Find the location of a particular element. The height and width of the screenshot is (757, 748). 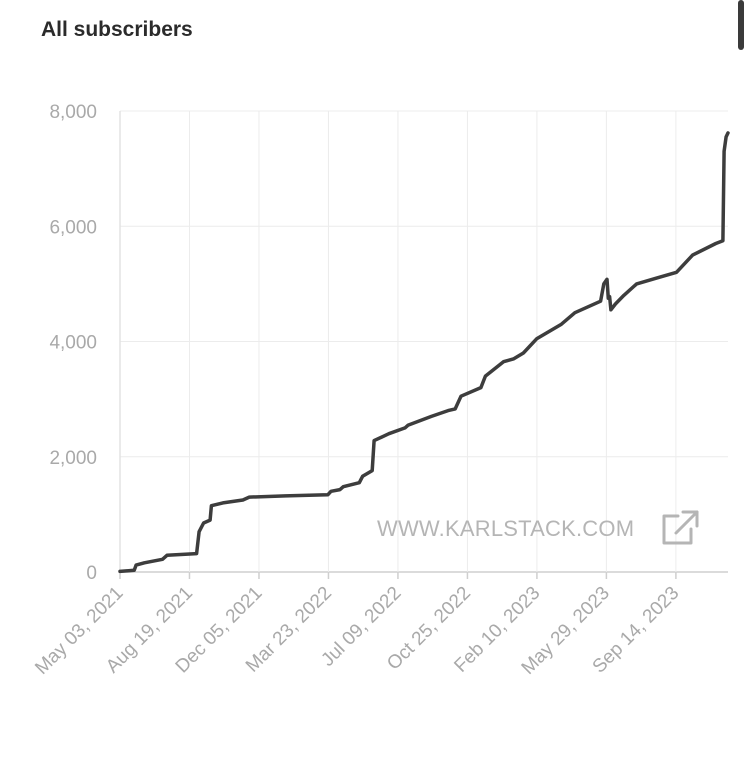

y-tick-label: 4,000 is located at coordinates (73, 343).